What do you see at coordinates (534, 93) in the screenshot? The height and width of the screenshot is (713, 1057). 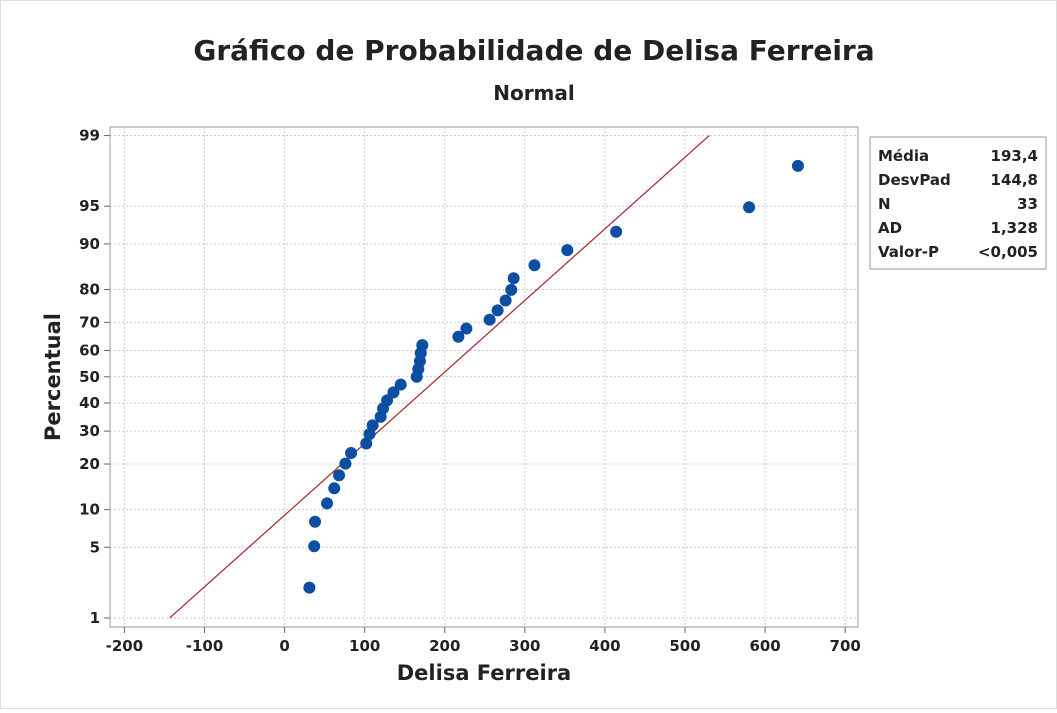 I see `chart-subtitle: Normal` at bounding box center [534, 93].